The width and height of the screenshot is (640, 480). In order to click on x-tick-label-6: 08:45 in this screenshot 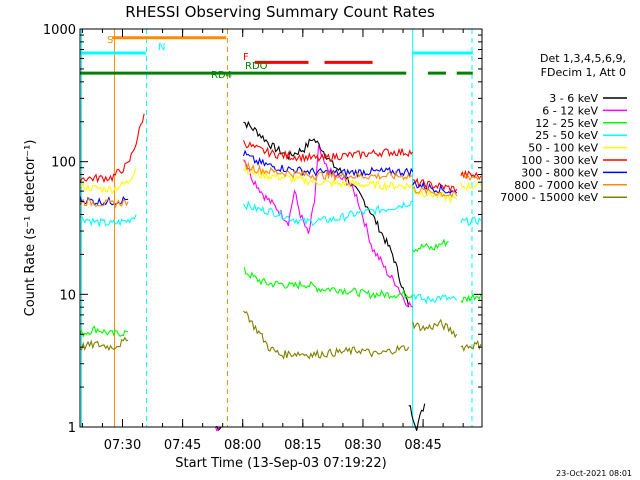, I will do `click(422, 445)`.